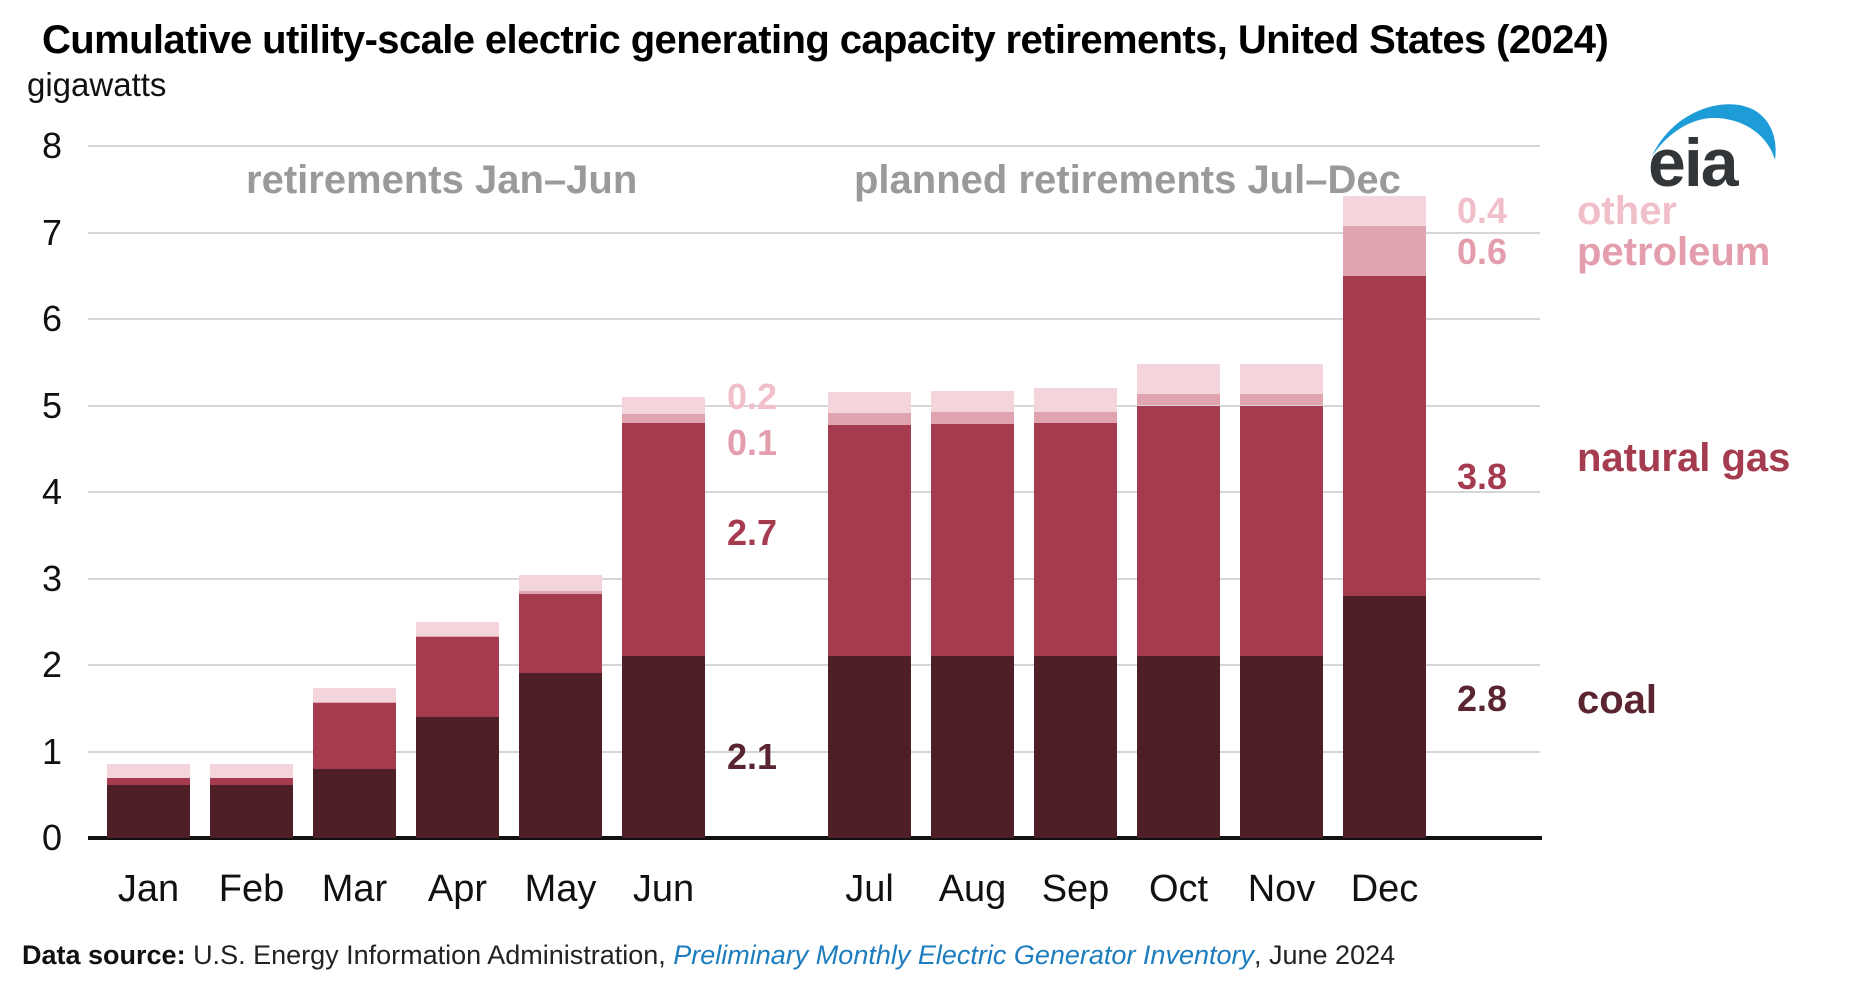  I want to click on value-label-jun-petroleum: 0.1, so click(752, 442).